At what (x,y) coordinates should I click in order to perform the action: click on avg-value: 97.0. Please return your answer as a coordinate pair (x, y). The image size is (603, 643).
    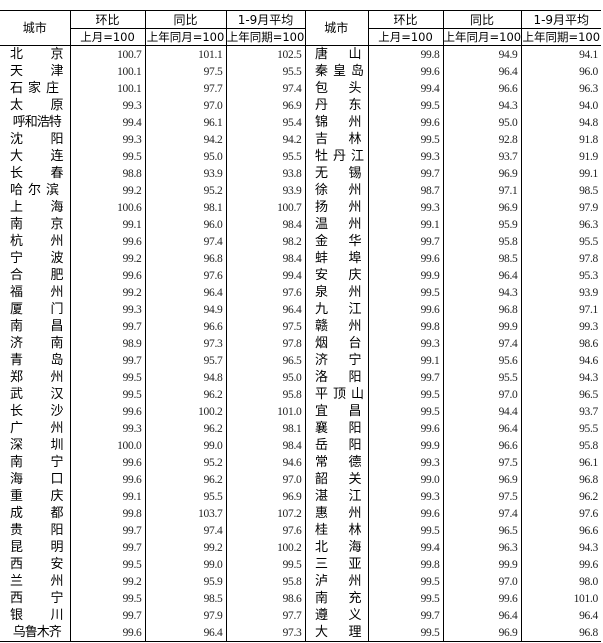
    Looking at the image, I should click on (266, 479).